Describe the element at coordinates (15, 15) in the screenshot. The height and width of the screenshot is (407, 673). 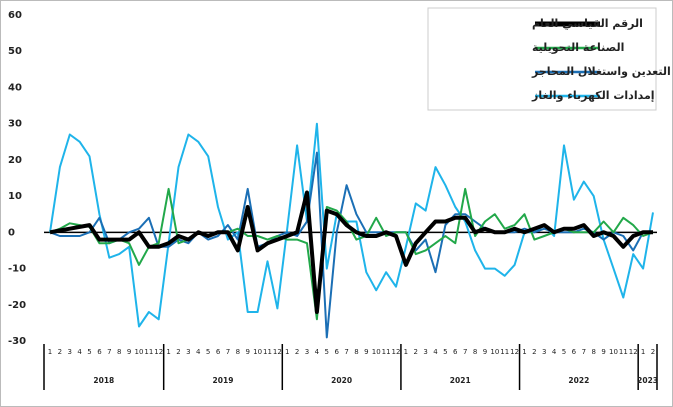
I see `y-tick-label: 60` at that location.